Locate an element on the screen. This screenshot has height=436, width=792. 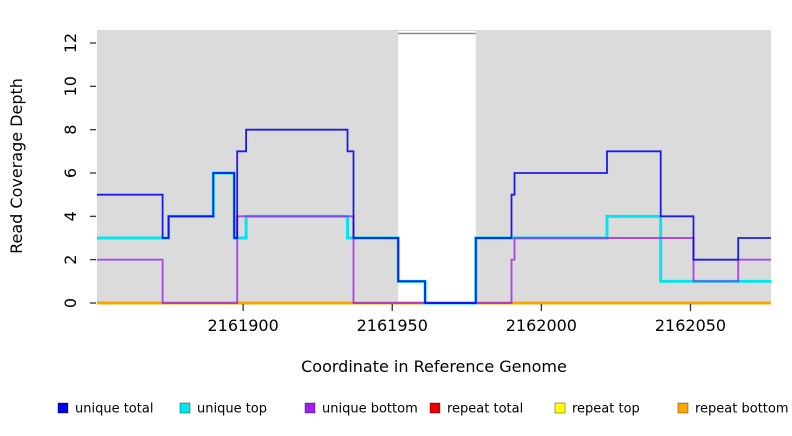
masked-region is located at coordinates (437, 167).